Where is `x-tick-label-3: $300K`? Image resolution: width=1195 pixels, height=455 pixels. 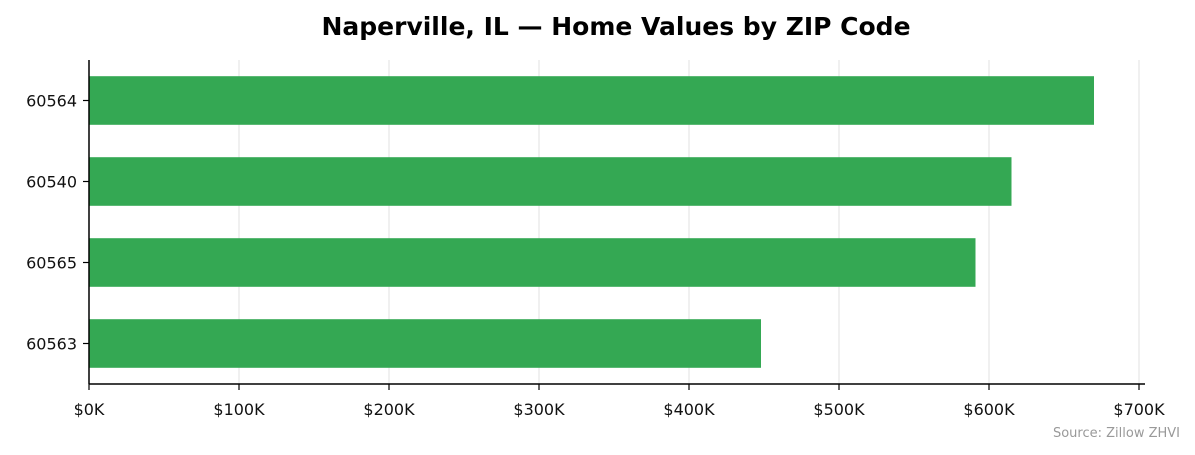
x-tick-label-3: $300K is located at coordinates (539, 409).